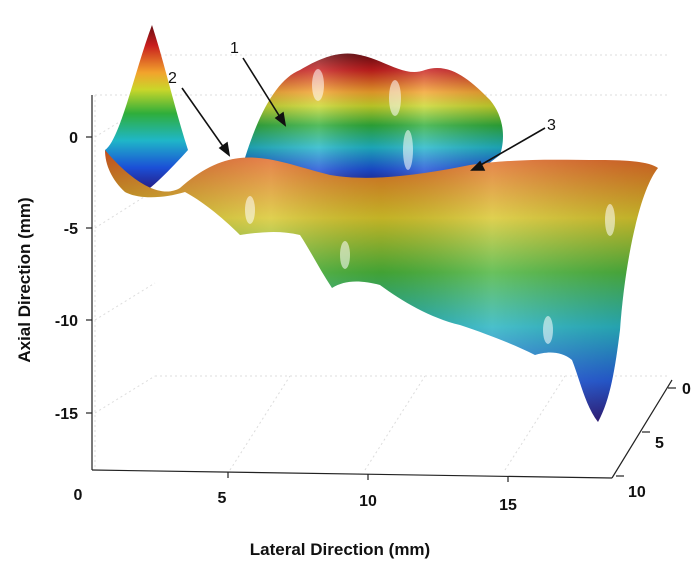 The image size is (694, 563). What do you see at coordinates (371, 122) in the screenshot?
I see `surface-back-shade` at bounding box center [371, 122].